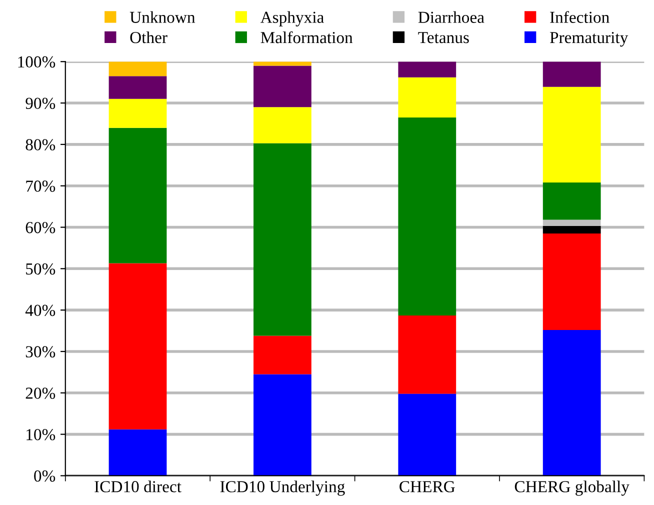 The image size is (654, 505). Describe the element at coordinates (41, 104) in the screenshot. I see `y-tick-label: 90%` at that location.